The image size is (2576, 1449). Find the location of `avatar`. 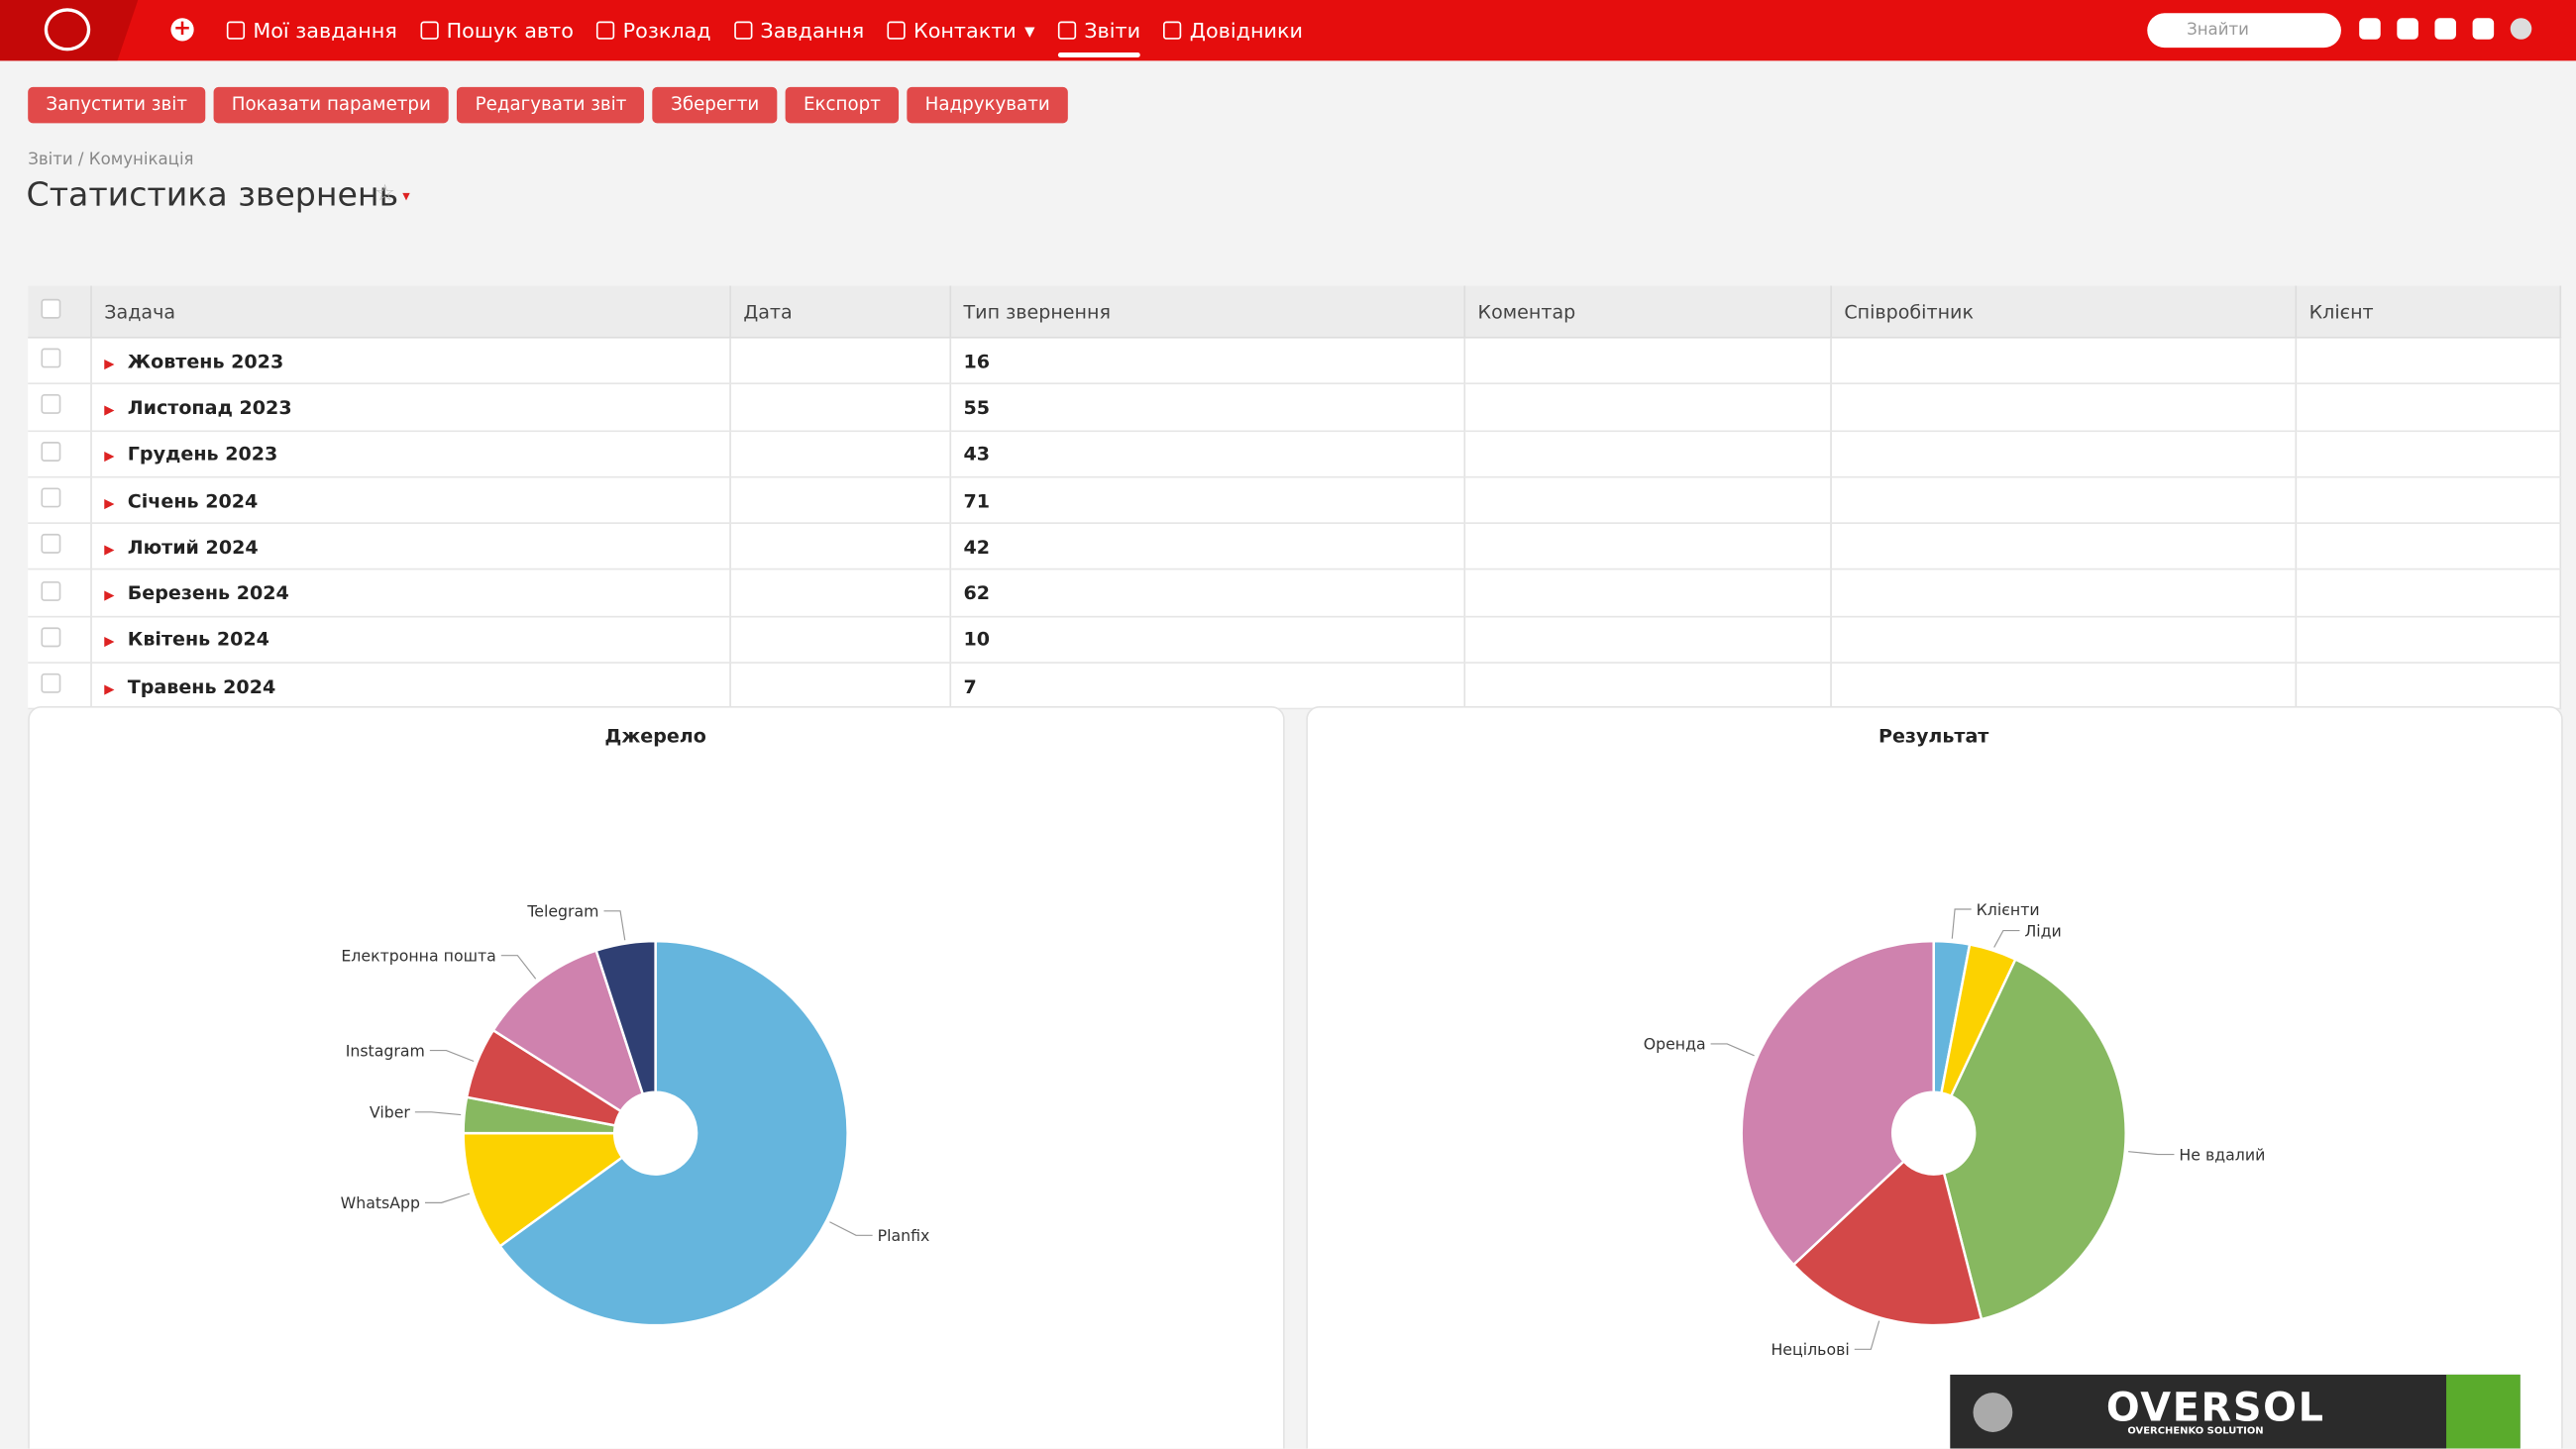

avatar is located at coordinates (2521, 29).